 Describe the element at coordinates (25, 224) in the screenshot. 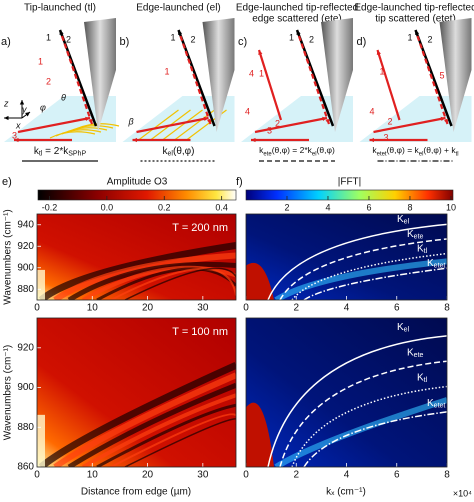

I see `y-tick-label: 940` at that location.